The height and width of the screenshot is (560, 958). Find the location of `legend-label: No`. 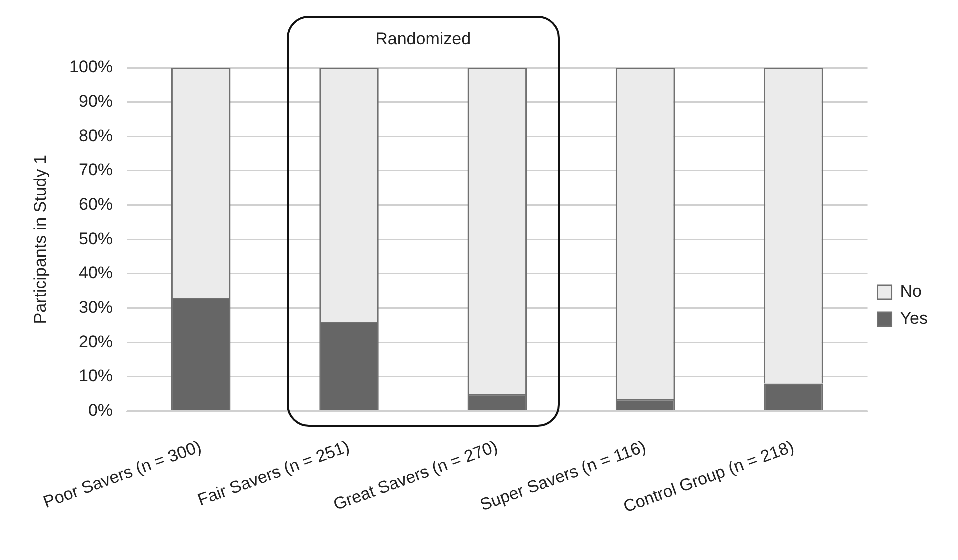

legend-label: No is located at coordinates (911, 292).